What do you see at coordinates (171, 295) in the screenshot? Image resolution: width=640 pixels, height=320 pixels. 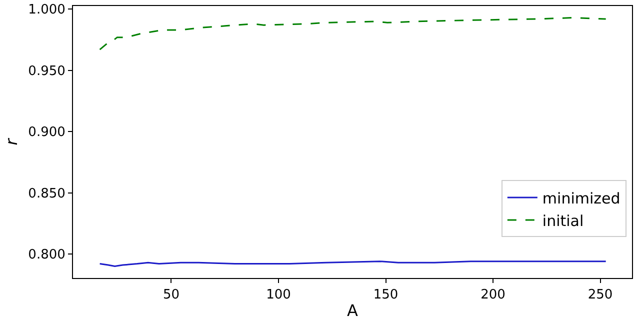 I see `x-tick-label: 50` at bounding box center [171, 295].